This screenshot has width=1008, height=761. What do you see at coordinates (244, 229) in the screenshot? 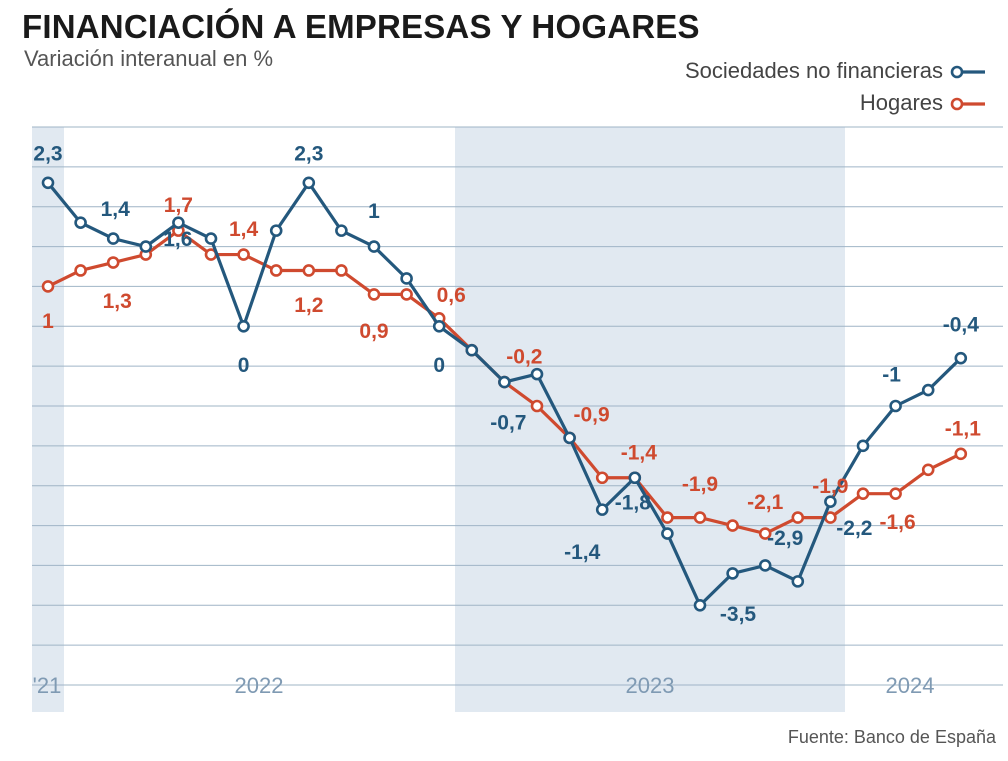
I see `data-label-hogares: 1,4` at bounding box center [244, 229].